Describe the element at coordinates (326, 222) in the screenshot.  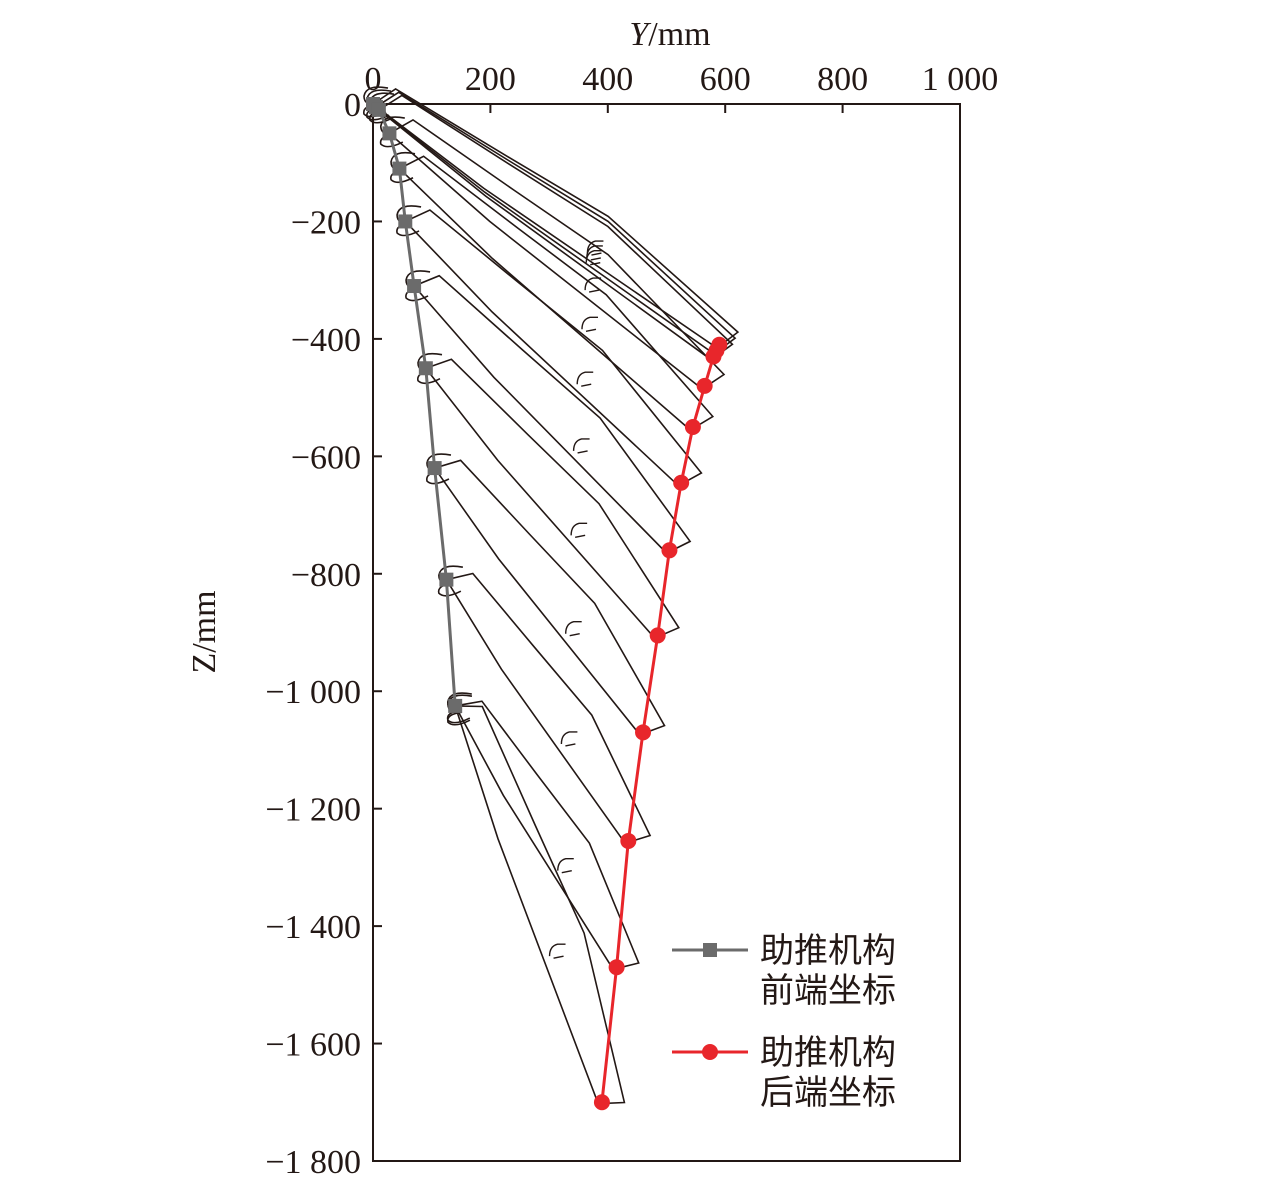
I see `y-tick-label: −200` at that location.